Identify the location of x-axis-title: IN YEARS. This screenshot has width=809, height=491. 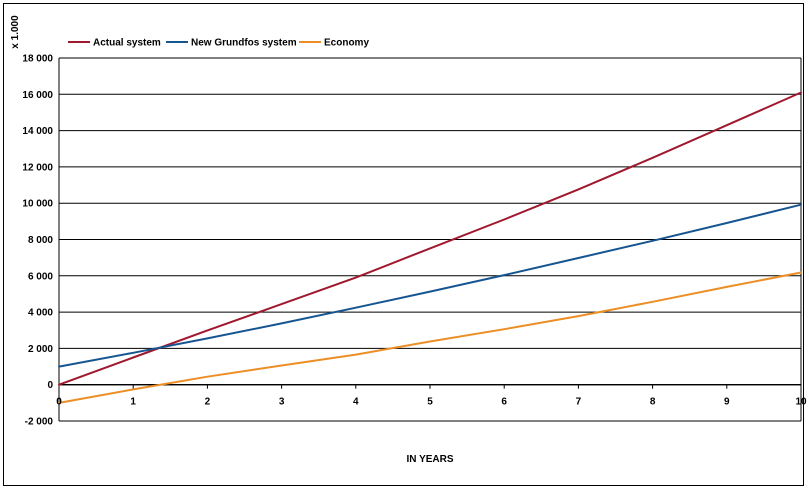
(429, 459).